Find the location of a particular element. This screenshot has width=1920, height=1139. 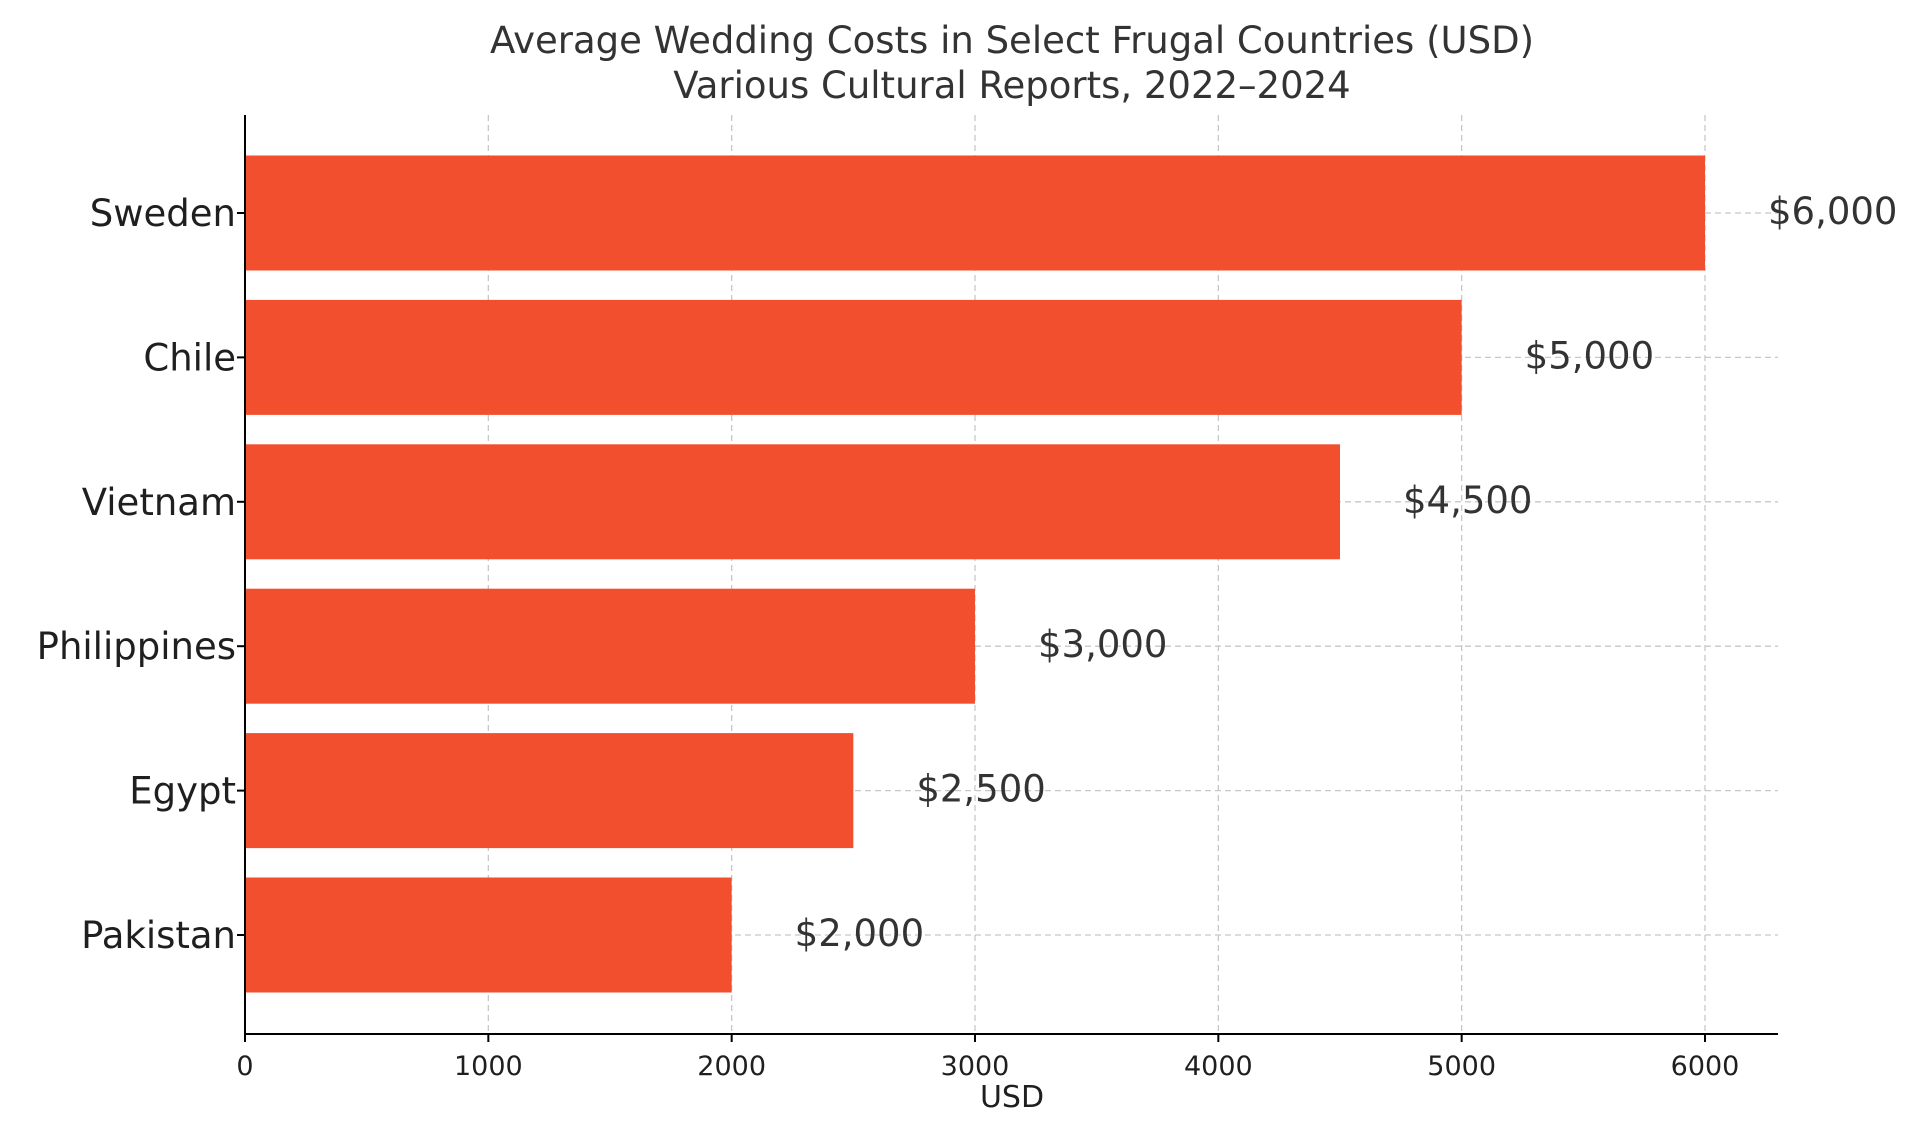

x-tick-label: 1000 is located at coordinates (488, 1066).